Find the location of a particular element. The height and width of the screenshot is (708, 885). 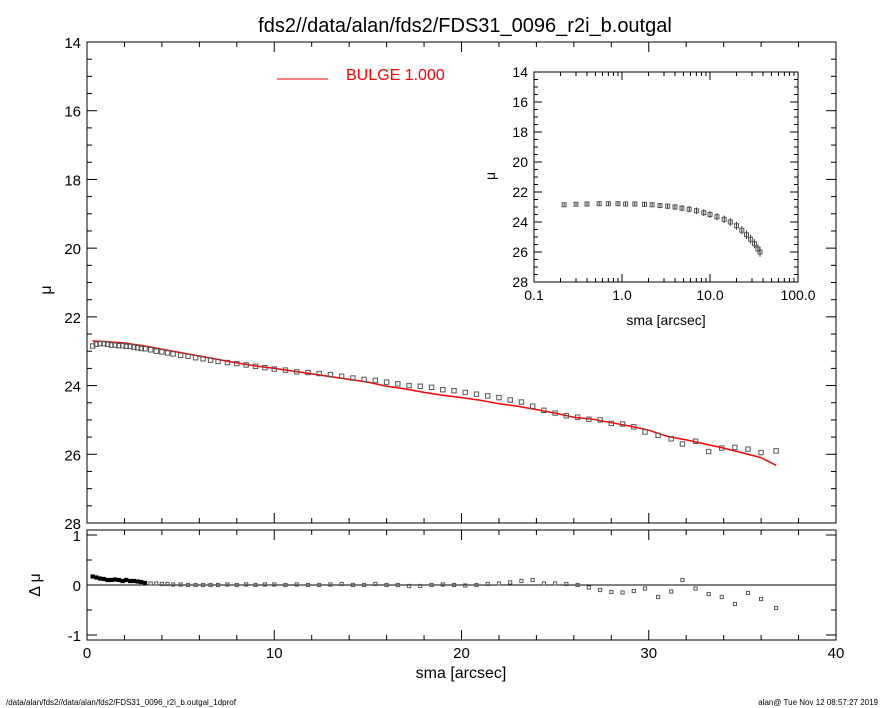

inset-x-tick-label: 0.1 is located at coordinates (534, 295).